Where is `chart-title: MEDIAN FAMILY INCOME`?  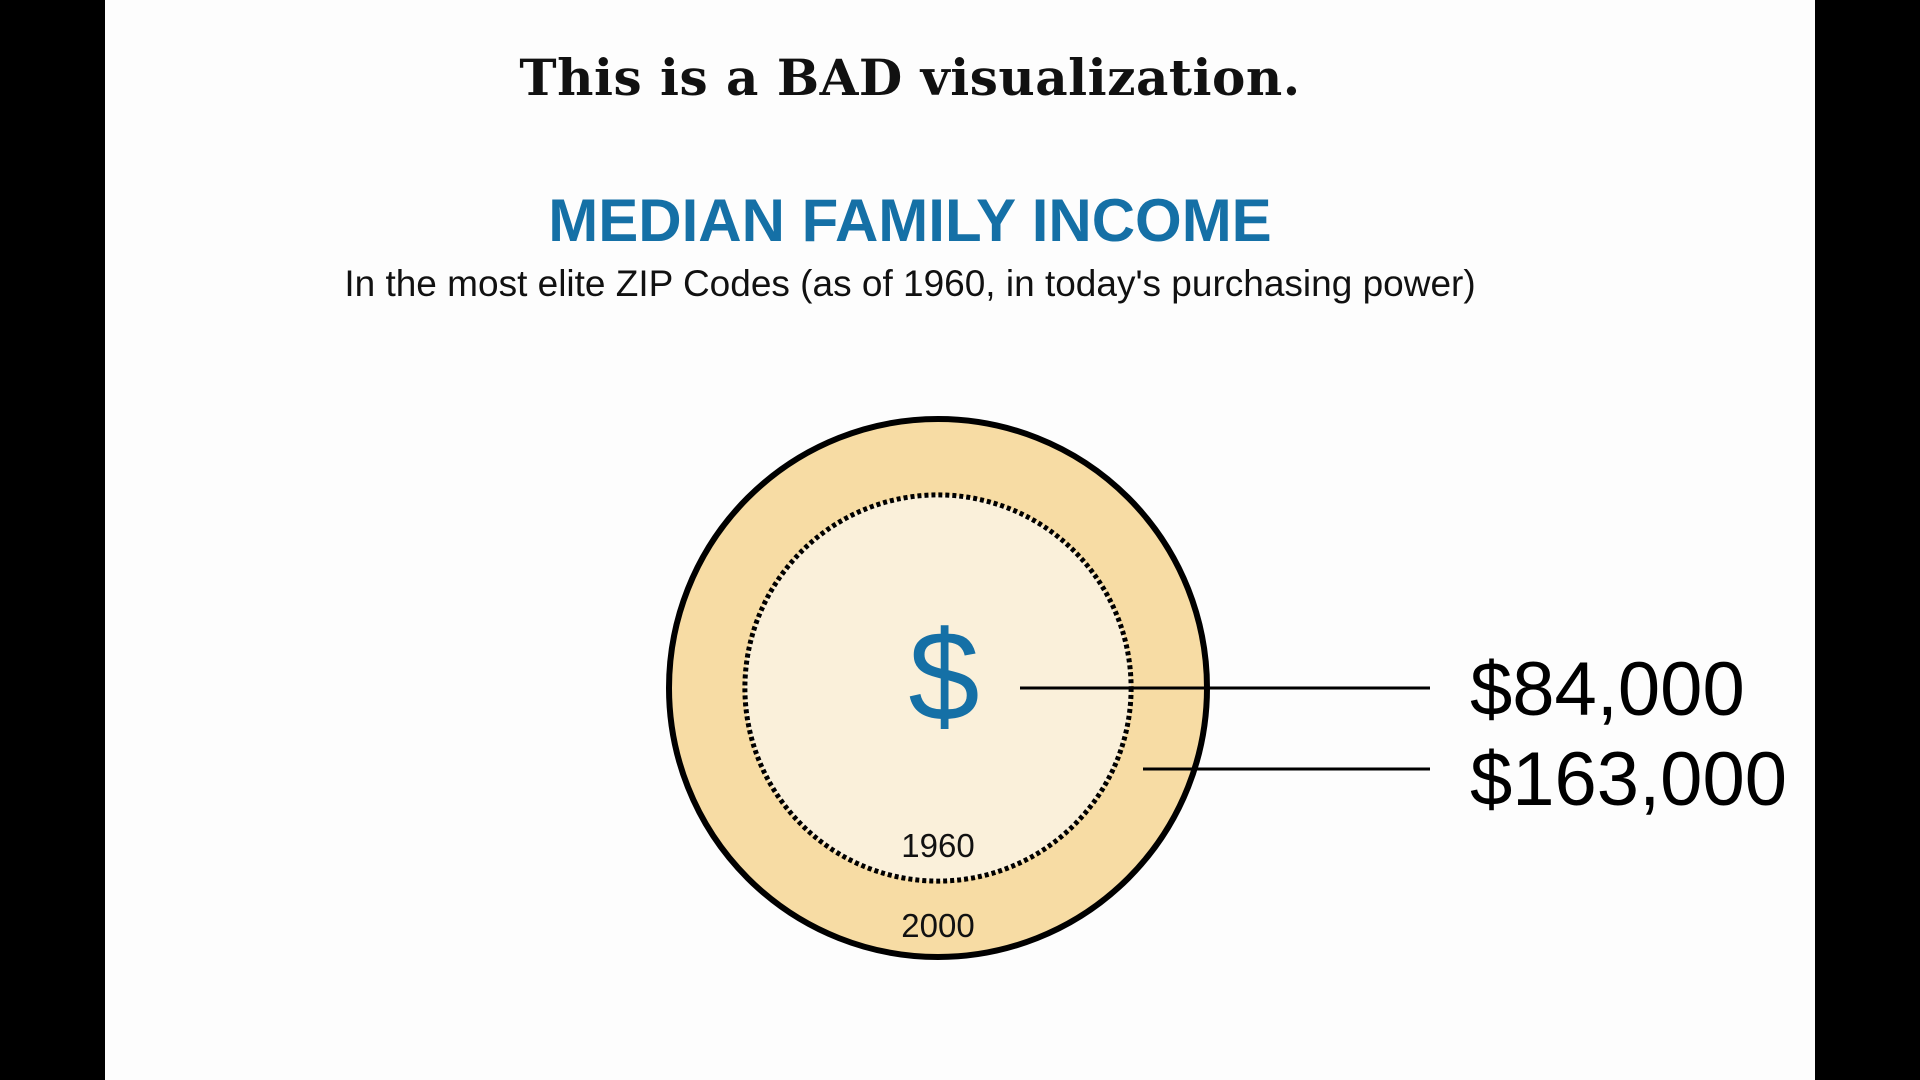 chart-title: MEDIAN FAMILY INCOME is located at coordinates (910, 220).